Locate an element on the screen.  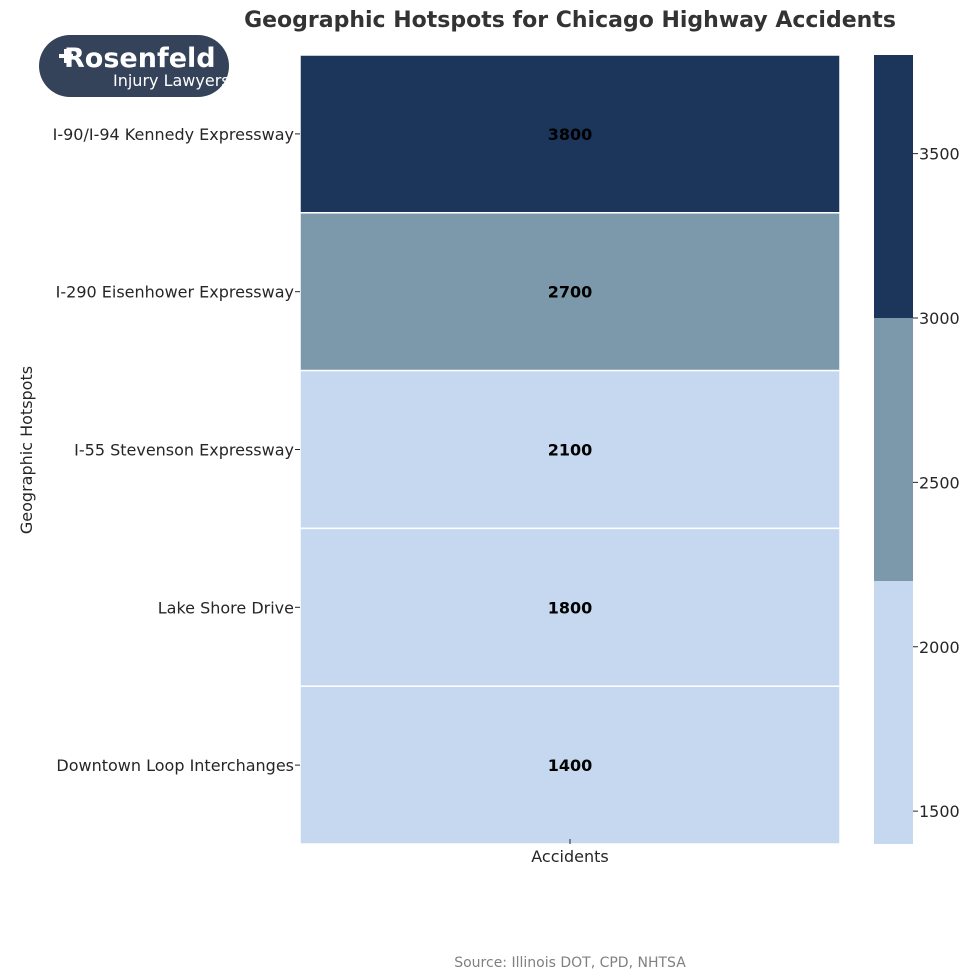
colorbar-tick-label: 2000 is located at coordinates (939, 647).